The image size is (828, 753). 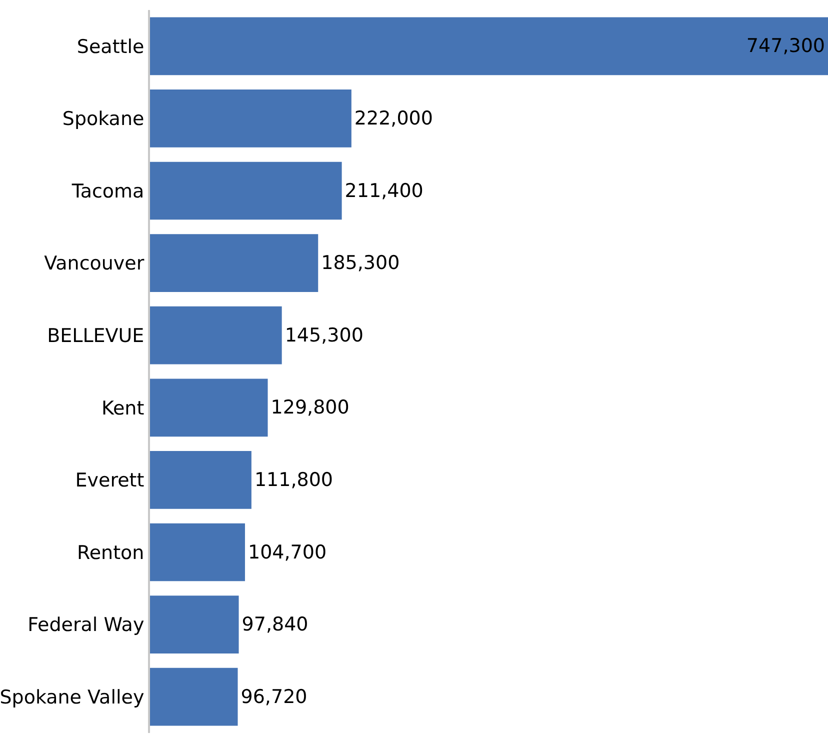 I want to click on y-tick-label: Spokane Valley, so click(x=72, y=697).